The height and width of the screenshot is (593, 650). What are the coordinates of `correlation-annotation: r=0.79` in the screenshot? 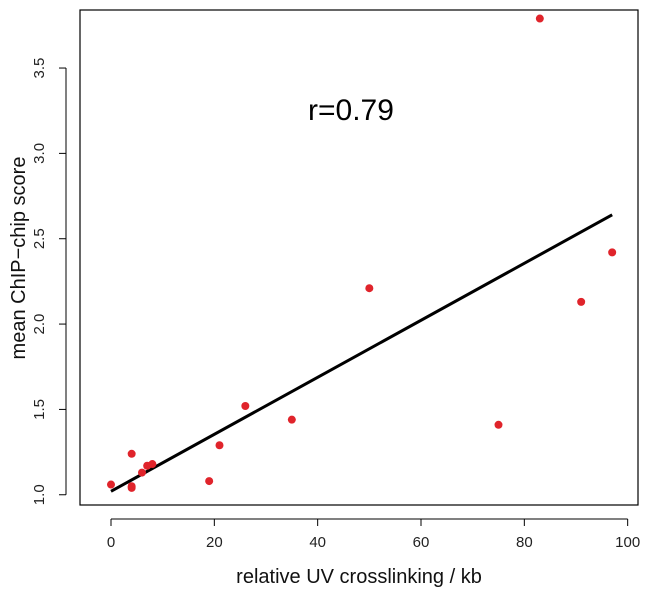 It's located at (351, 110).